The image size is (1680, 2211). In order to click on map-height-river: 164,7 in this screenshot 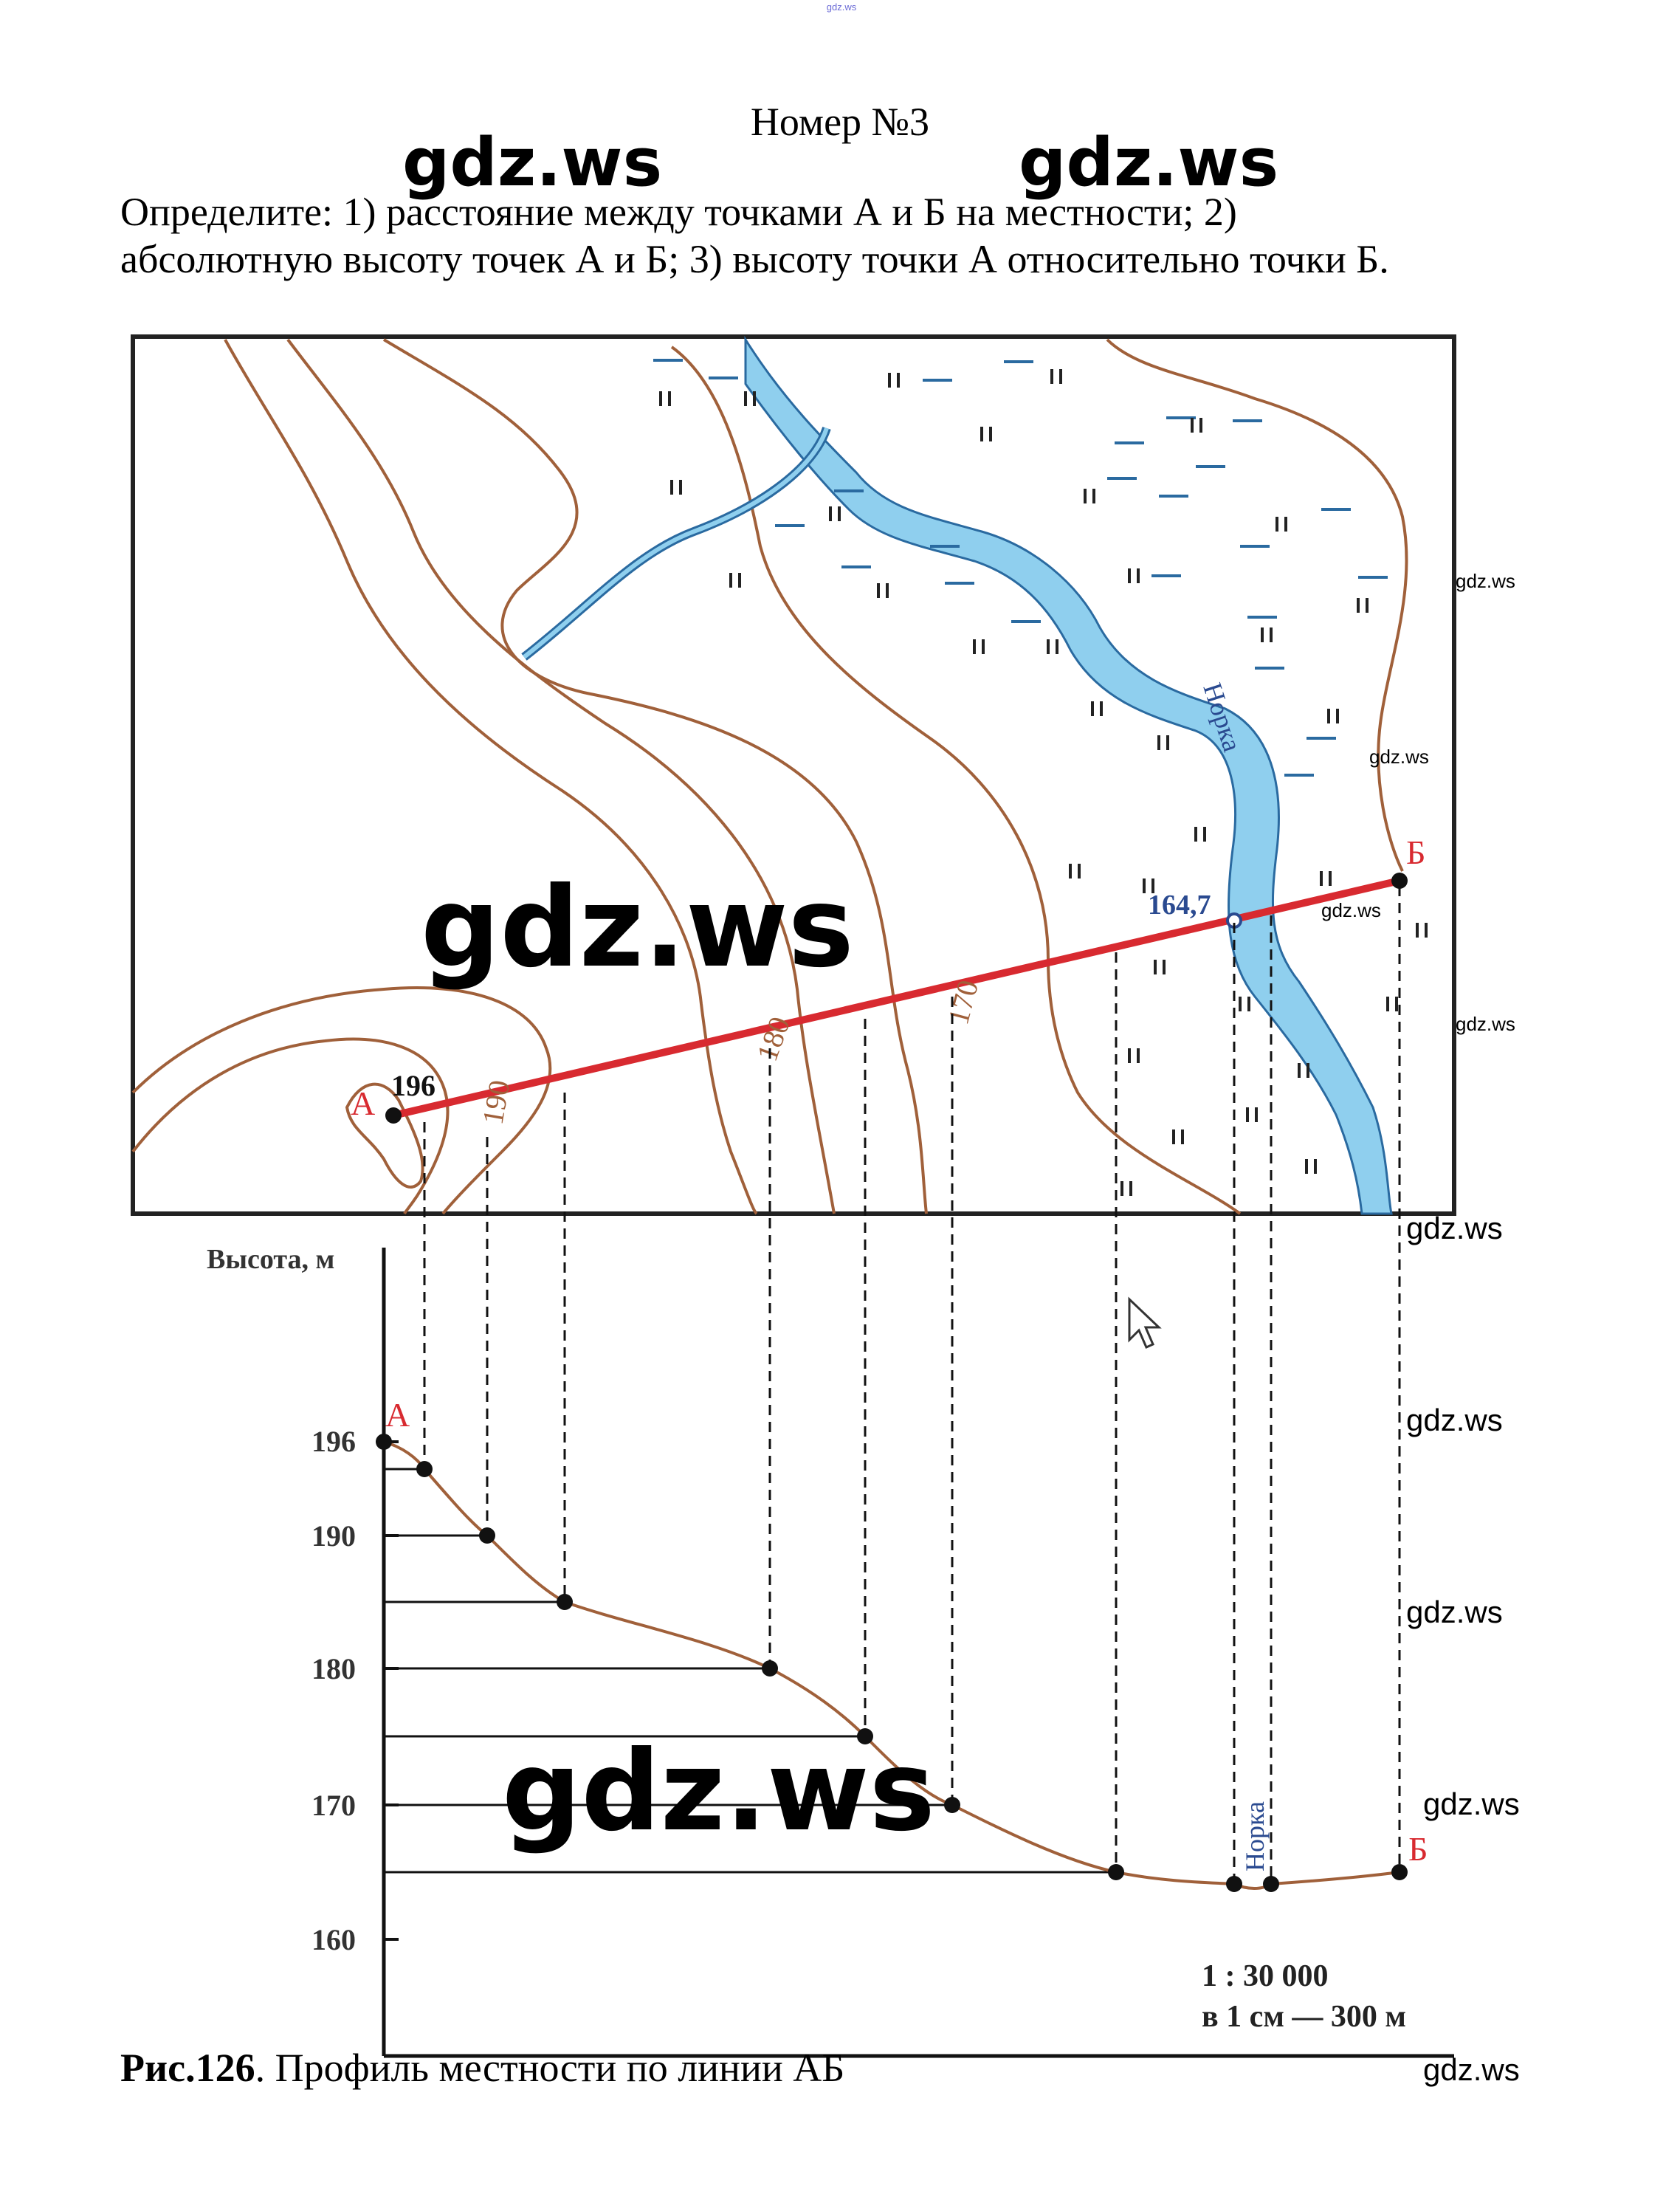, I will do `click(1180, 905)`.